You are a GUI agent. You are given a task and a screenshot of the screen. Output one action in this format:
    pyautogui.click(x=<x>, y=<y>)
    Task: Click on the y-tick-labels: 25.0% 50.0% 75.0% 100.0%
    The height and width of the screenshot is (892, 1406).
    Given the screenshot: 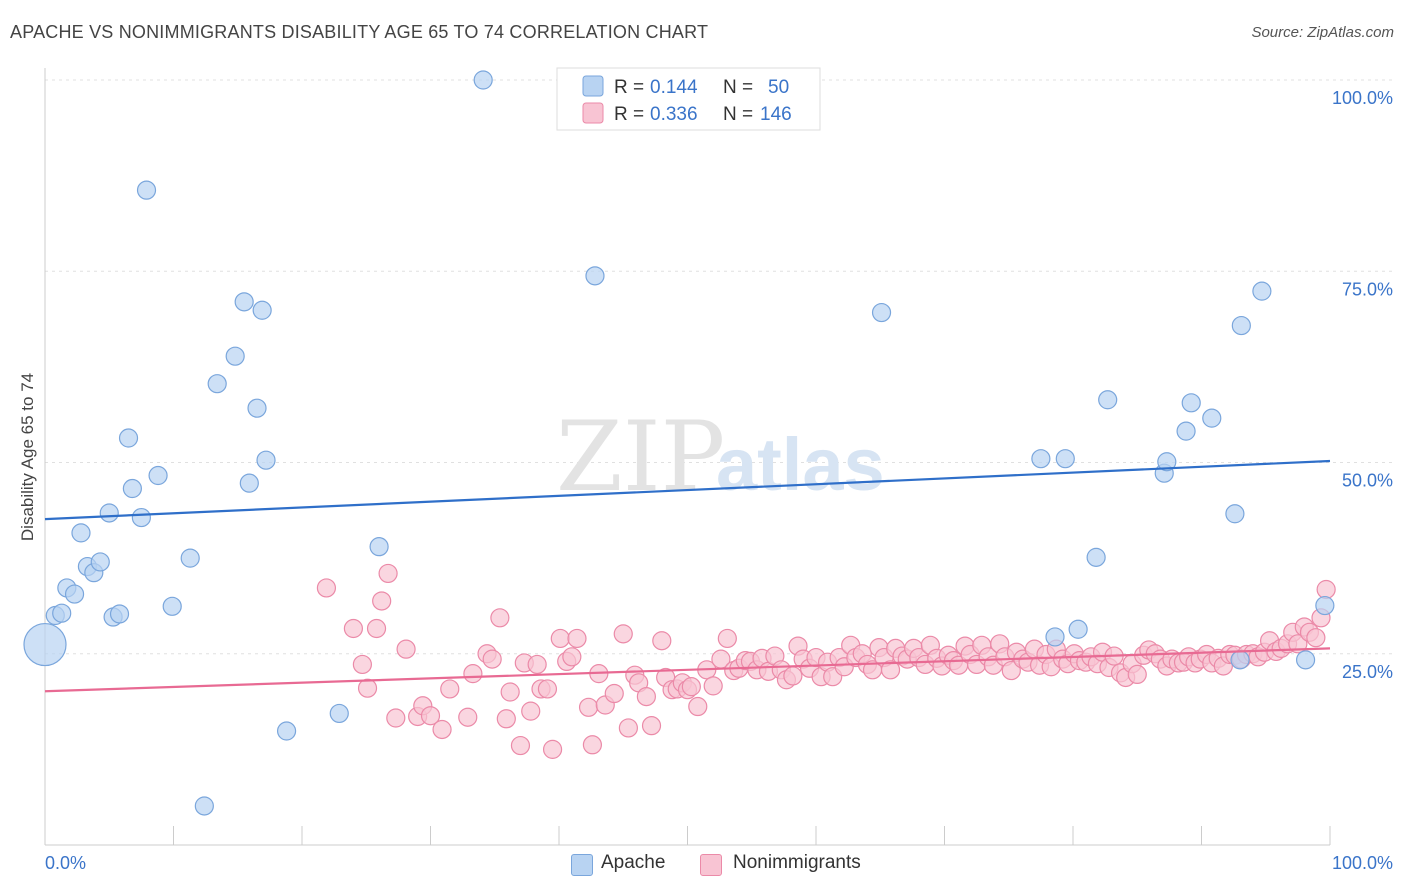 What is the action you would take?
    pyautogui.click(x=1362, y=385)
    